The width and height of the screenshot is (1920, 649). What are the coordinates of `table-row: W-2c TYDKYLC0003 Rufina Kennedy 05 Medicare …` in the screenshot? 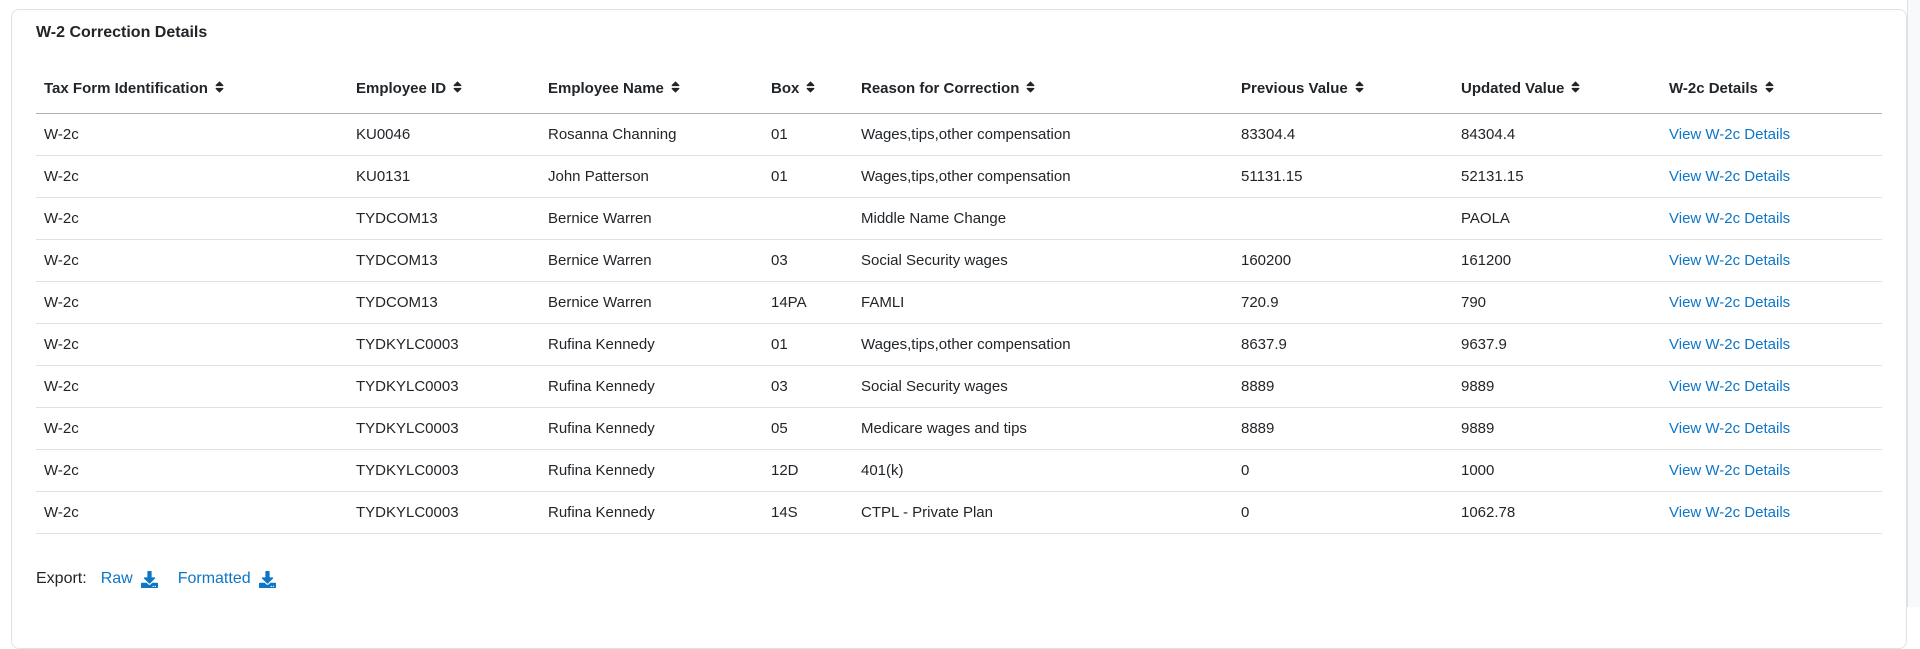 It's located at (959, 428).